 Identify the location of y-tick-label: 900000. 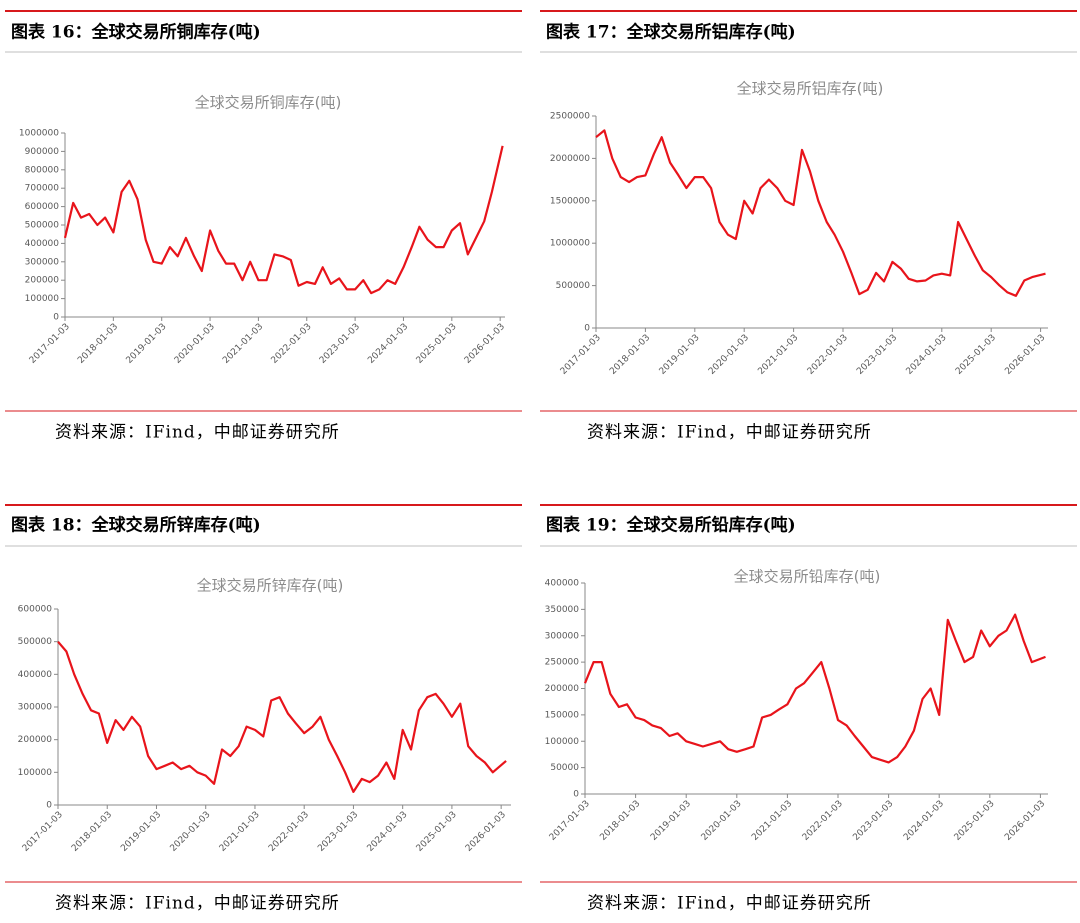
(42, 152).